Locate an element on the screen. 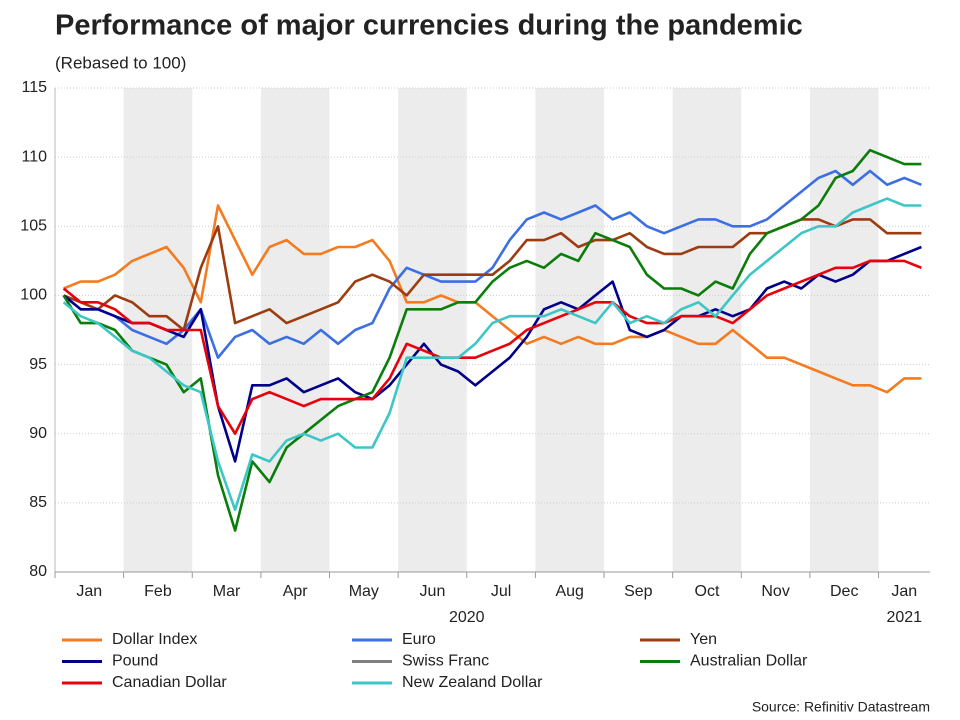  x-tick-label: Dec is located at coordinates (844, 591).